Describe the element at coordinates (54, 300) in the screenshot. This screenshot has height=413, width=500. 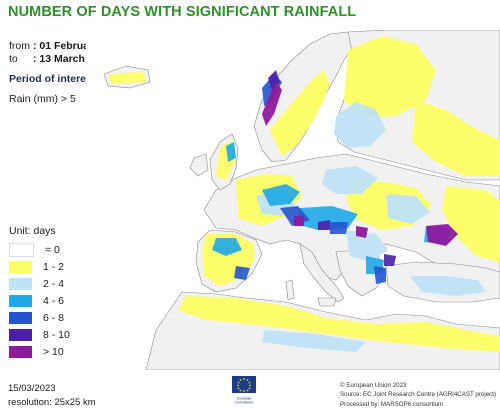
I see `legend-label: 4 - 6` at that location.